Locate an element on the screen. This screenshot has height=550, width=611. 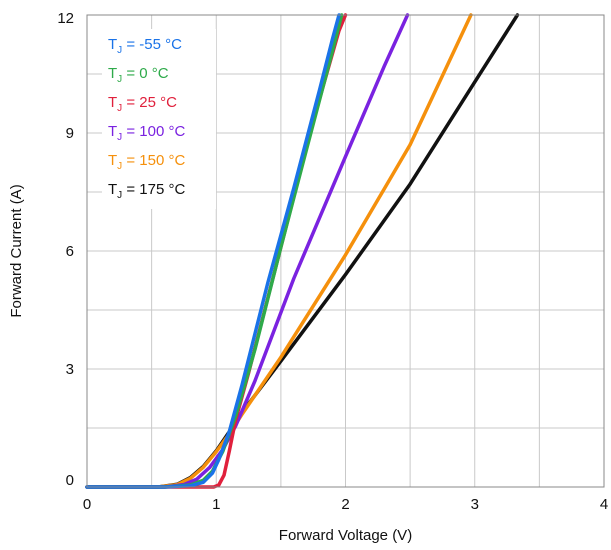
legend-background is located at coordinates (159, 119).